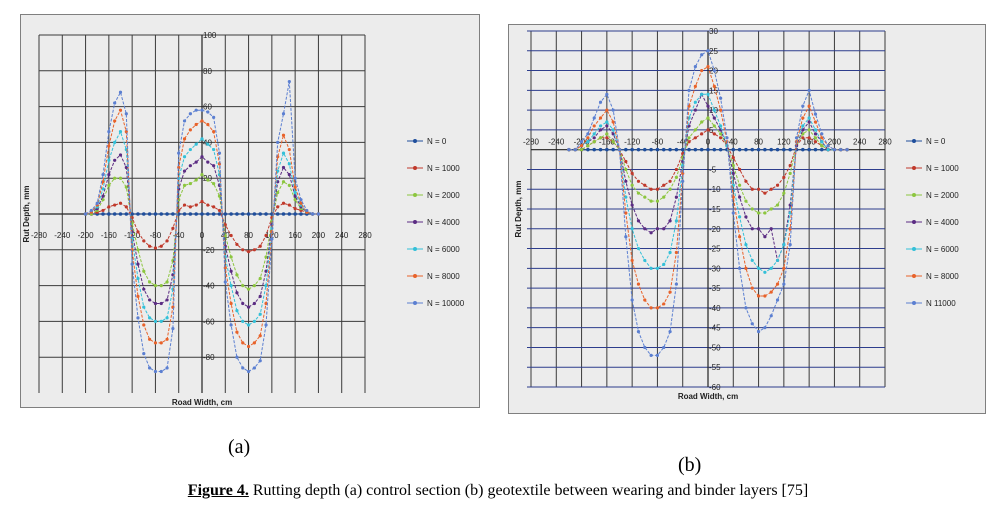 This screenshot has width=996, height=515. Describe the element at coordinates (942, 222) in the screenshot. I see `chart1-legend-label: N = 4000` at that location.